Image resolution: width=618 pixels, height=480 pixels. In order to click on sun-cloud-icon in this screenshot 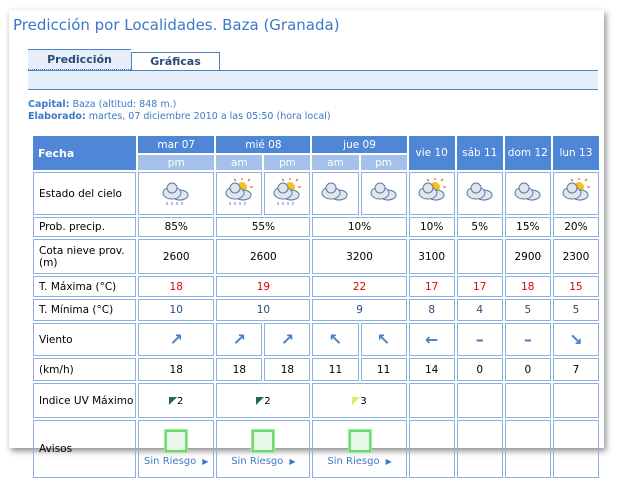, I will do `click(432, 194)`.